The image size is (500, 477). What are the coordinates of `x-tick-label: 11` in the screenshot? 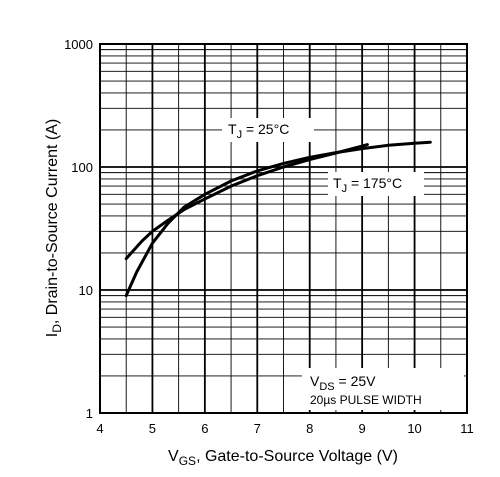 It's located at (467, 428).